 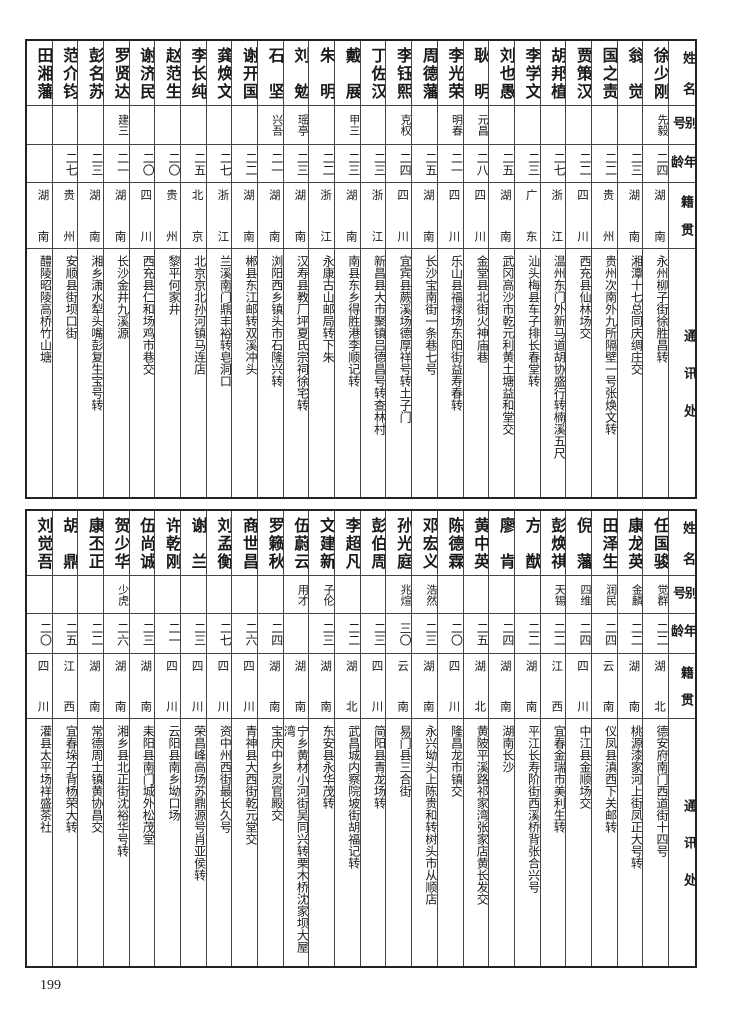 I want to click on cell-address: 温州东门外新马道胡协盛行转楠溪五尺, so click(x=553, y=373).